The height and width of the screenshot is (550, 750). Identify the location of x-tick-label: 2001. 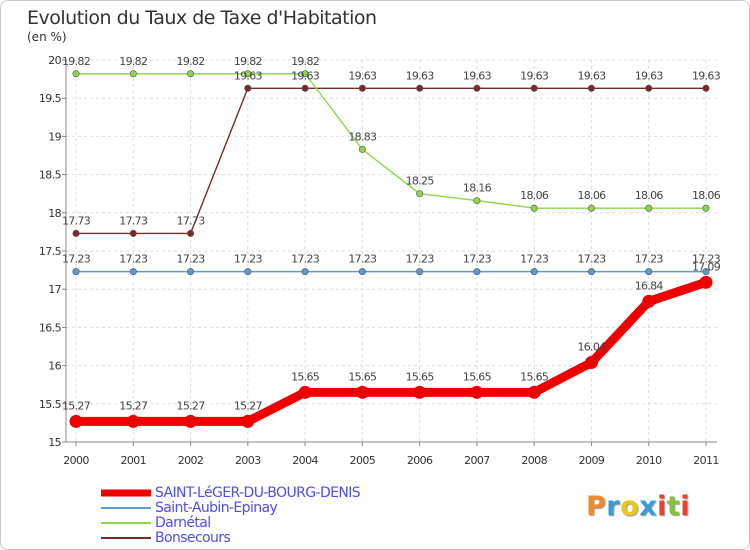
(133, 460).